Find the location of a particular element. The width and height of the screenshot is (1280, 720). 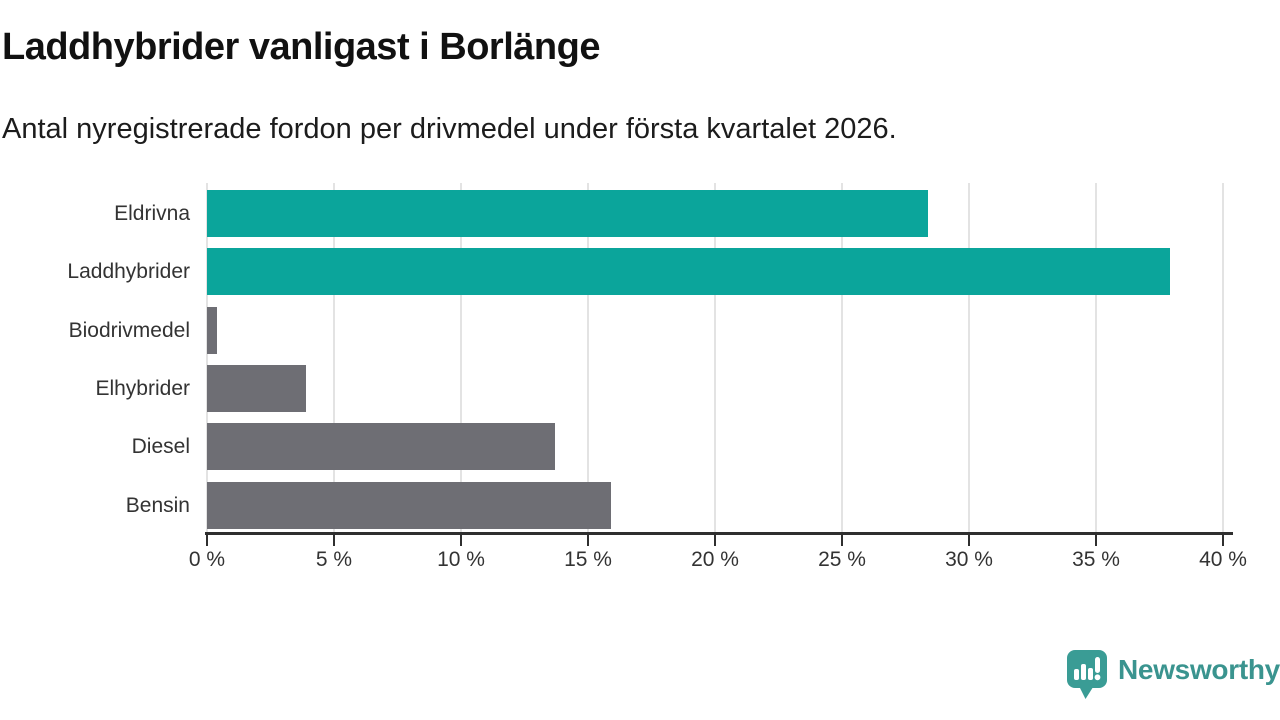

newsworthy-logo-icon is located at coordinates (1087, 674).